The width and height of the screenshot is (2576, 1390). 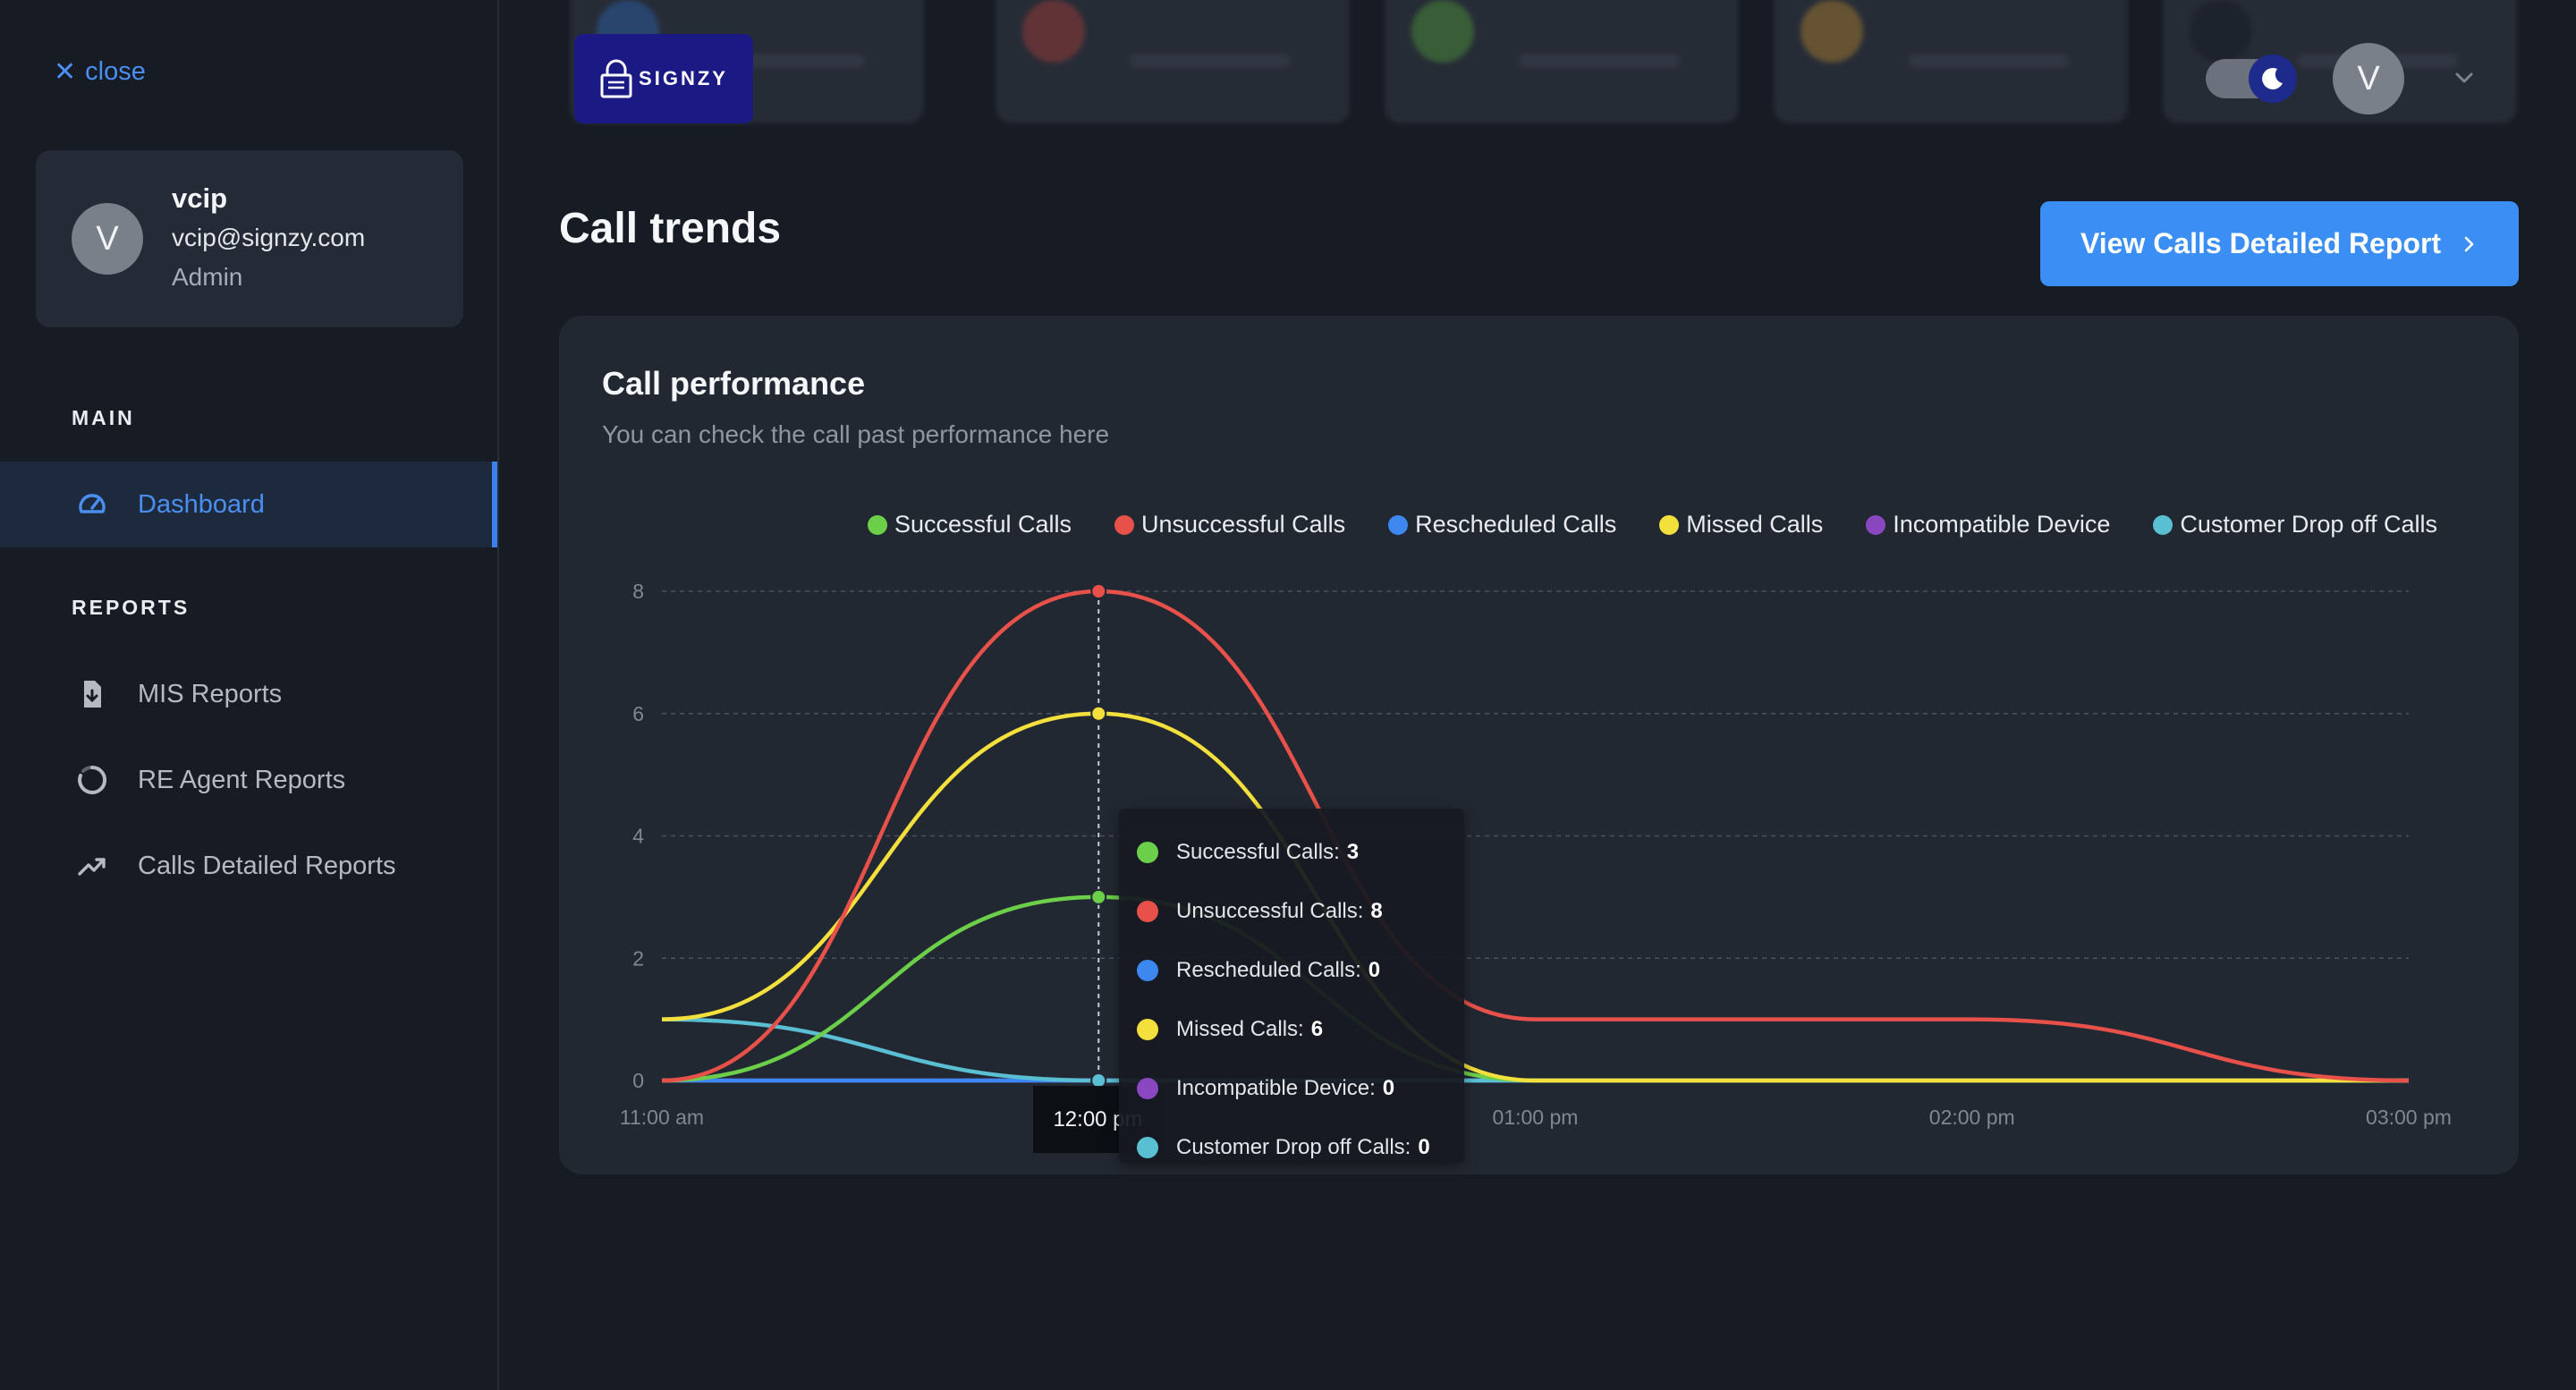 I want to click on legend-item: Missed Calls, so click(x=1741, y=524).